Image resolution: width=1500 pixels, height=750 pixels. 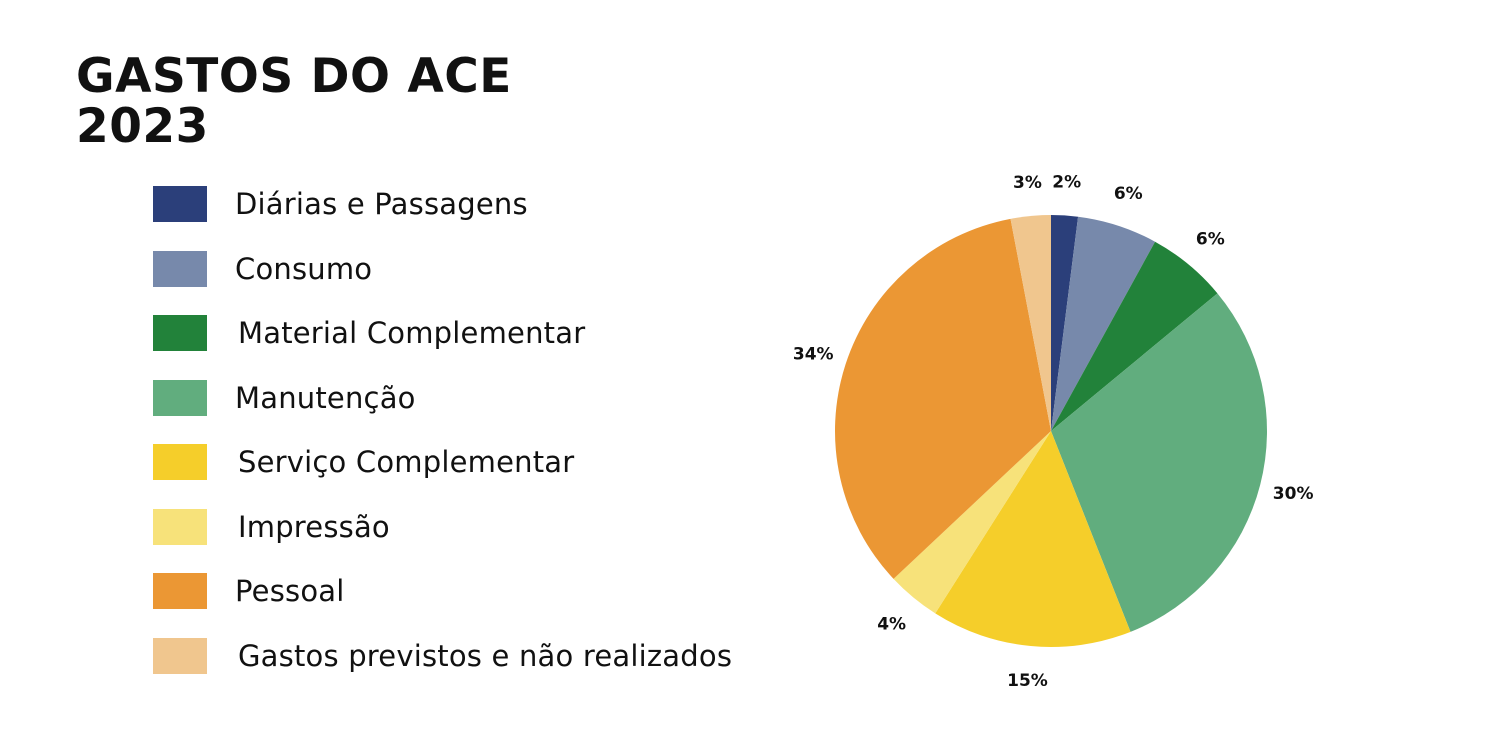 What do you see at coordinates (180, 397) in the screenshot?
I see `legend-swatch-manutencao` at bounding box center [180, 397].